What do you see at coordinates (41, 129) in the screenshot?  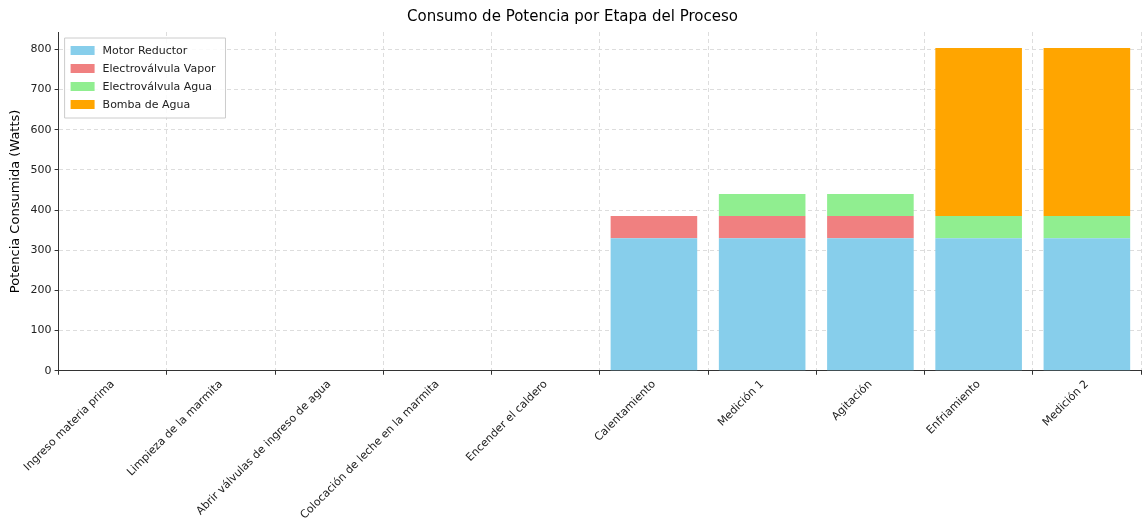 I see `y-tick-label: 600` at bounding box center [41, 129].